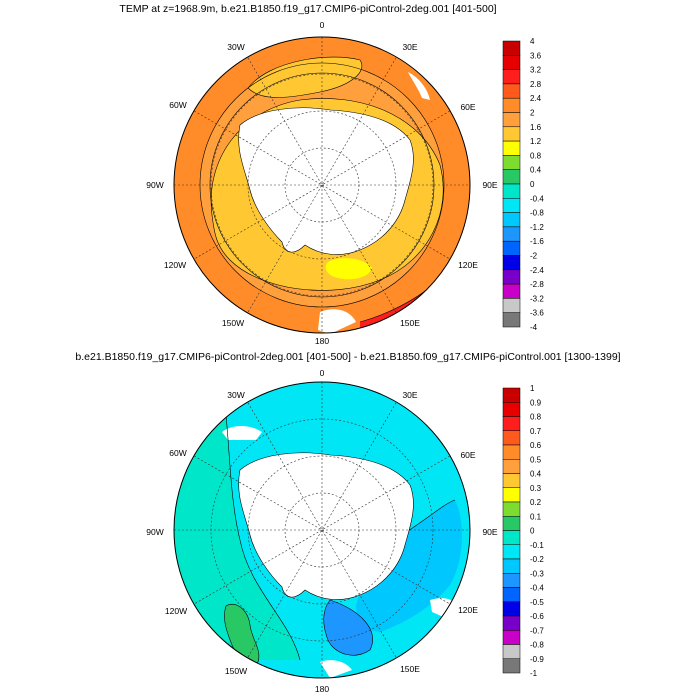 This screenshot has height=700, width=700. What do you see at coordinates (536, 98) in the screenshot?
I see `colorbar-0-label-4: 2.4` at bounding box center [536, 98].